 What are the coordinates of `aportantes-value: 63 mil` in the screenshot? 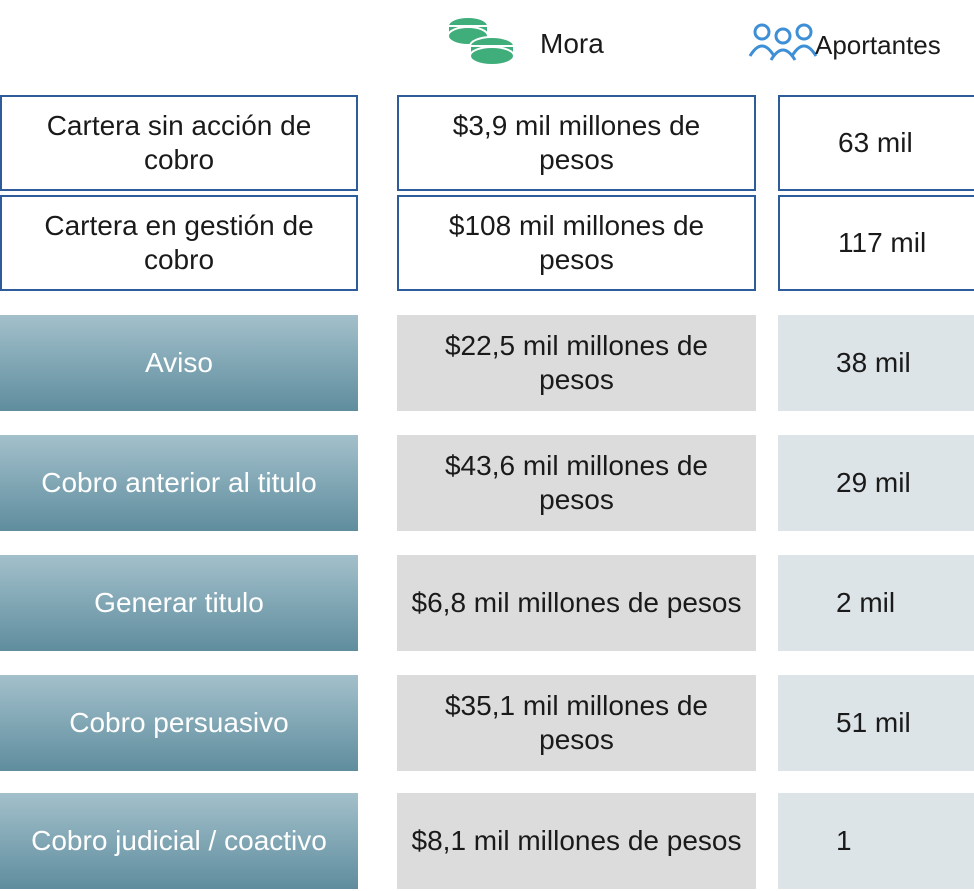 It's located at (876, 143).